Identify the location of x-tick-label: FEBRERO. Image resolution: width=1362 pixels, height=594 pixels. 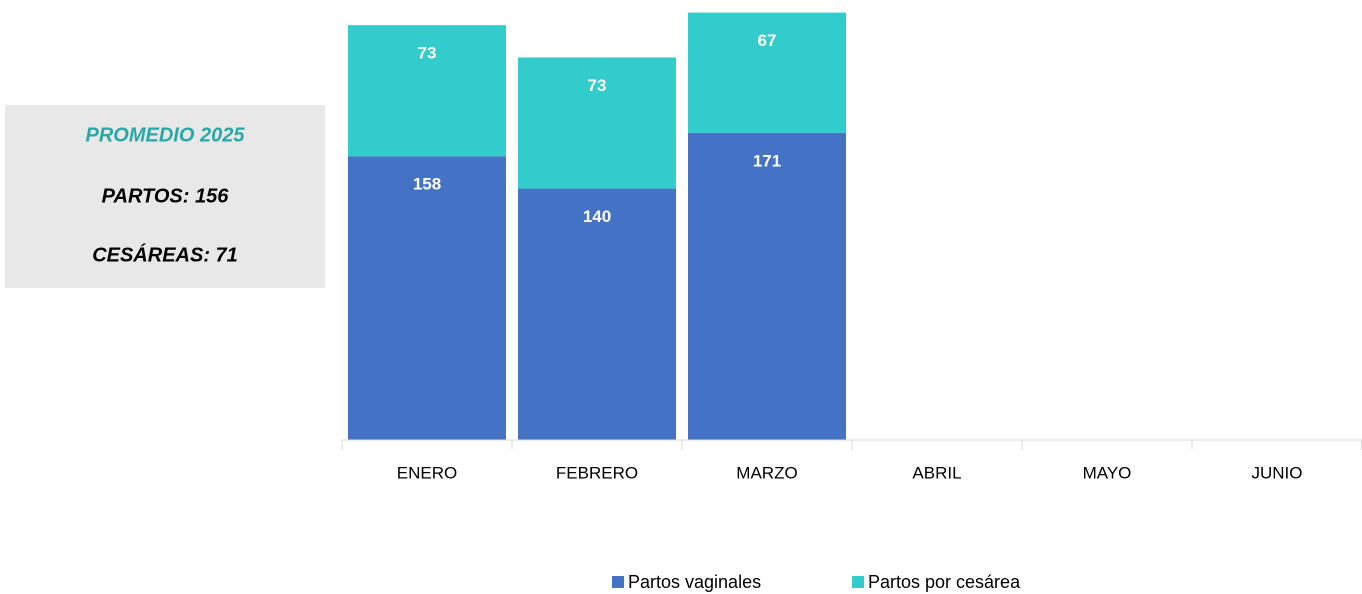
(597, 472).